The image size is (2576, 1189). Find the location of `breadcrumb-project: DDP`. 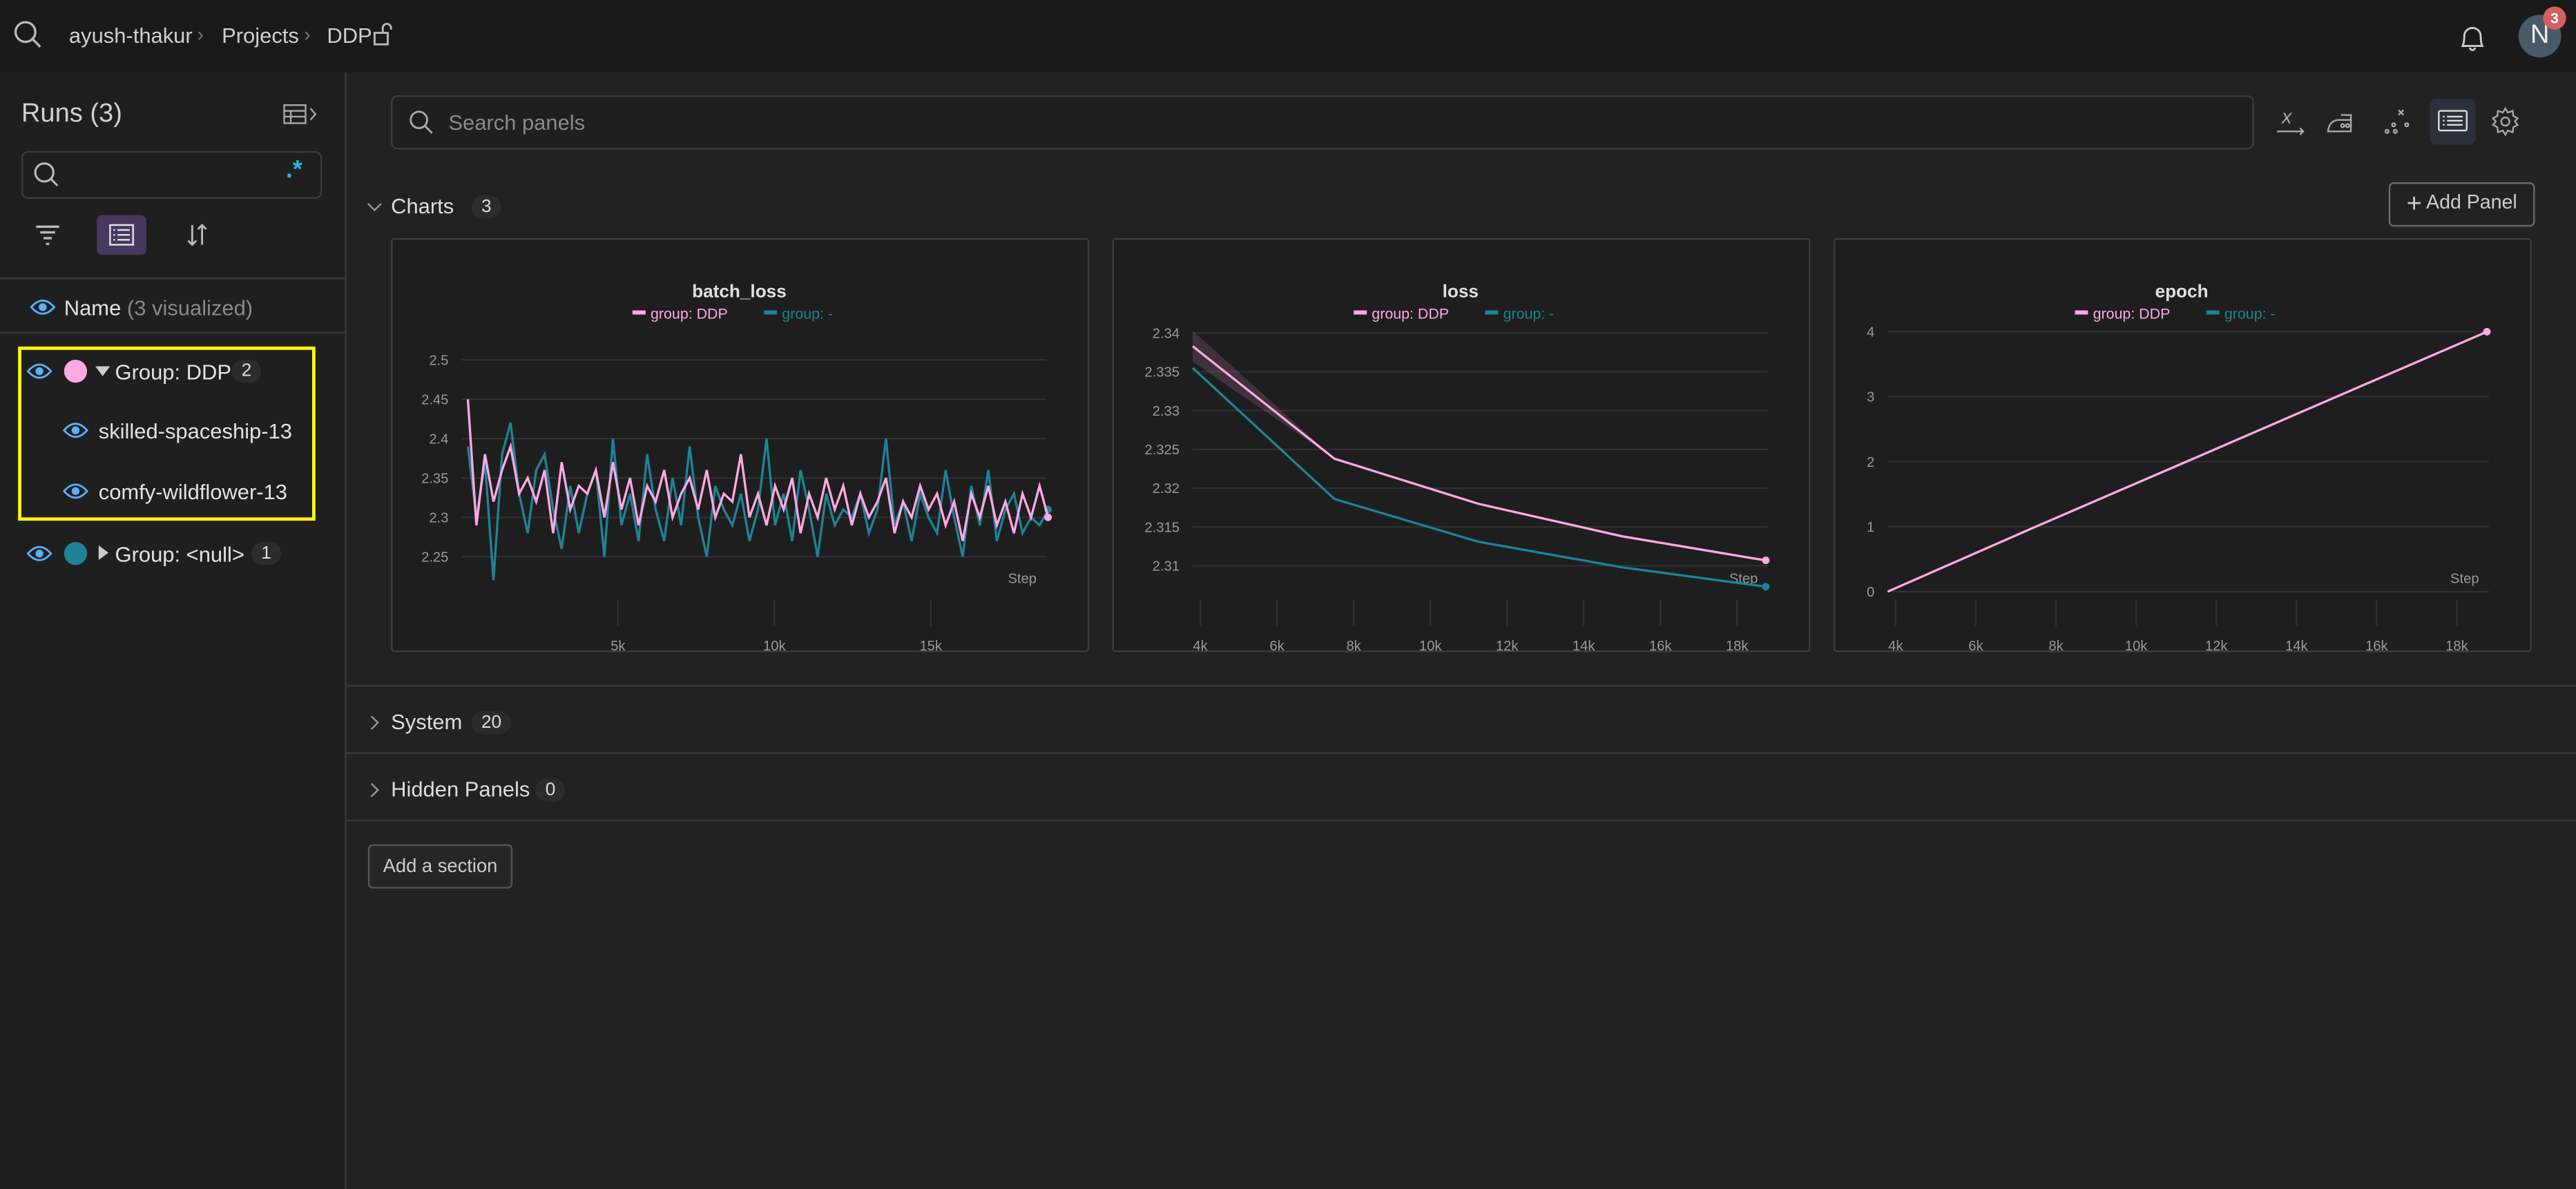

breadcrumb-project: DDP is located at coordinates (349, 35).